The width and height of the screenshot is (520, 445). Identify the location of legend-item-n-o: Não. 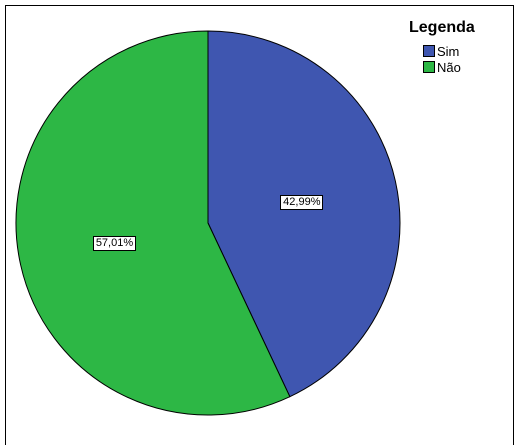
(459, 67).